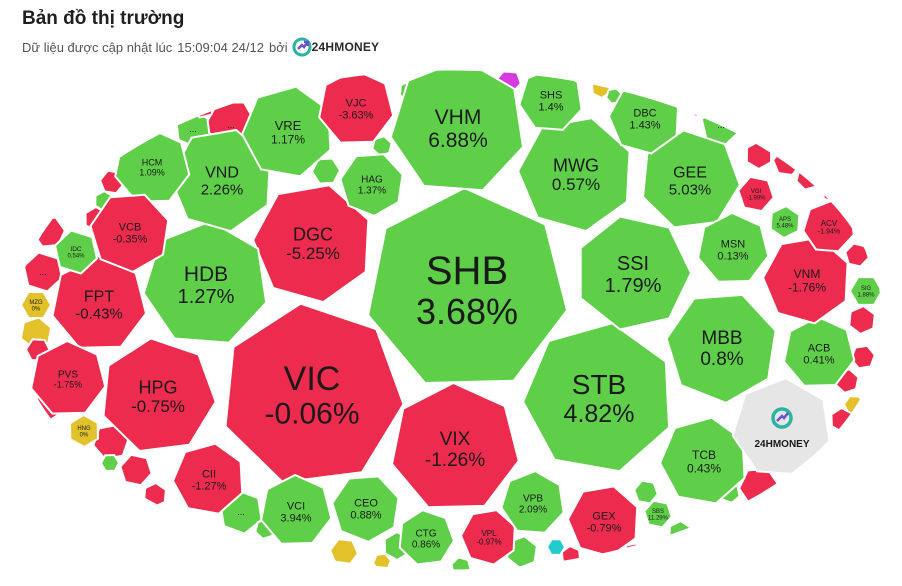 The height and width of the screenshot is (586, 902). What do you see at coordinates (551, 95) in the screenshot?
I see `tile-ticker: SHS` at bounding box center [551, 95].